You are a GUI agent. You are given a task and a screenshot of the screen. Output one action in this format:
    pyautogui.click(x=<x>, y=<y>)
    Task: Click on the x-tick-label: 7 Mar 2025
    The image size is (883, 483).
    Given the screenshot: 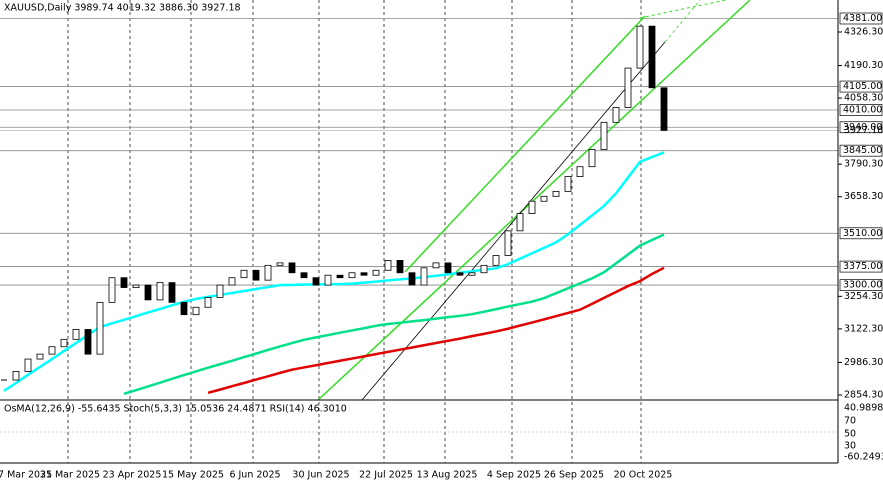 What is the action you would take?
    pyautogui.click(x=26, y=475)
    